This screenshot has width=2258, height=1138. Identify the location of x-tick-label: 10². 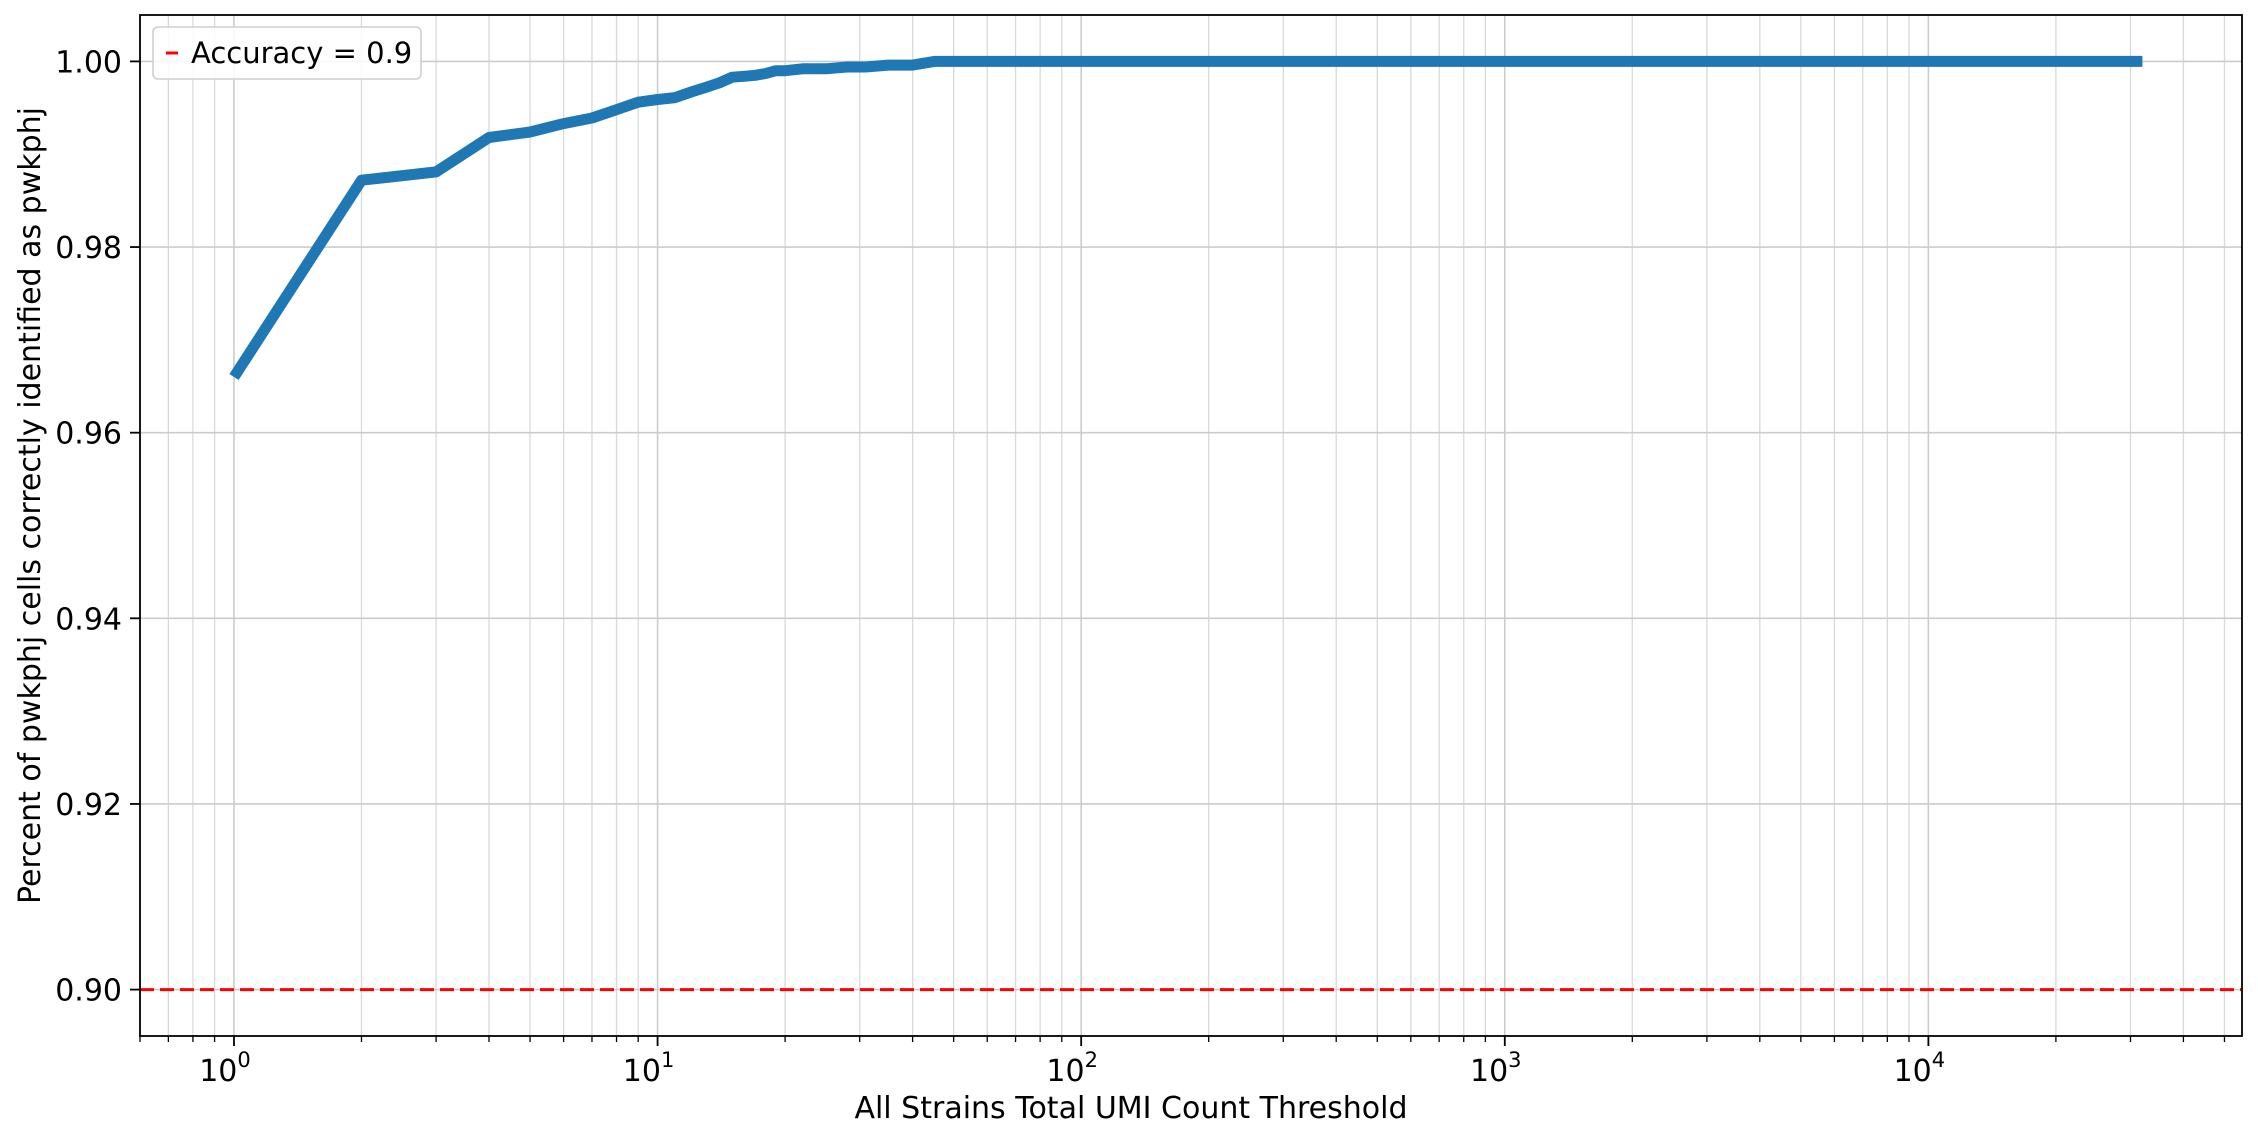
(1072, 1068).